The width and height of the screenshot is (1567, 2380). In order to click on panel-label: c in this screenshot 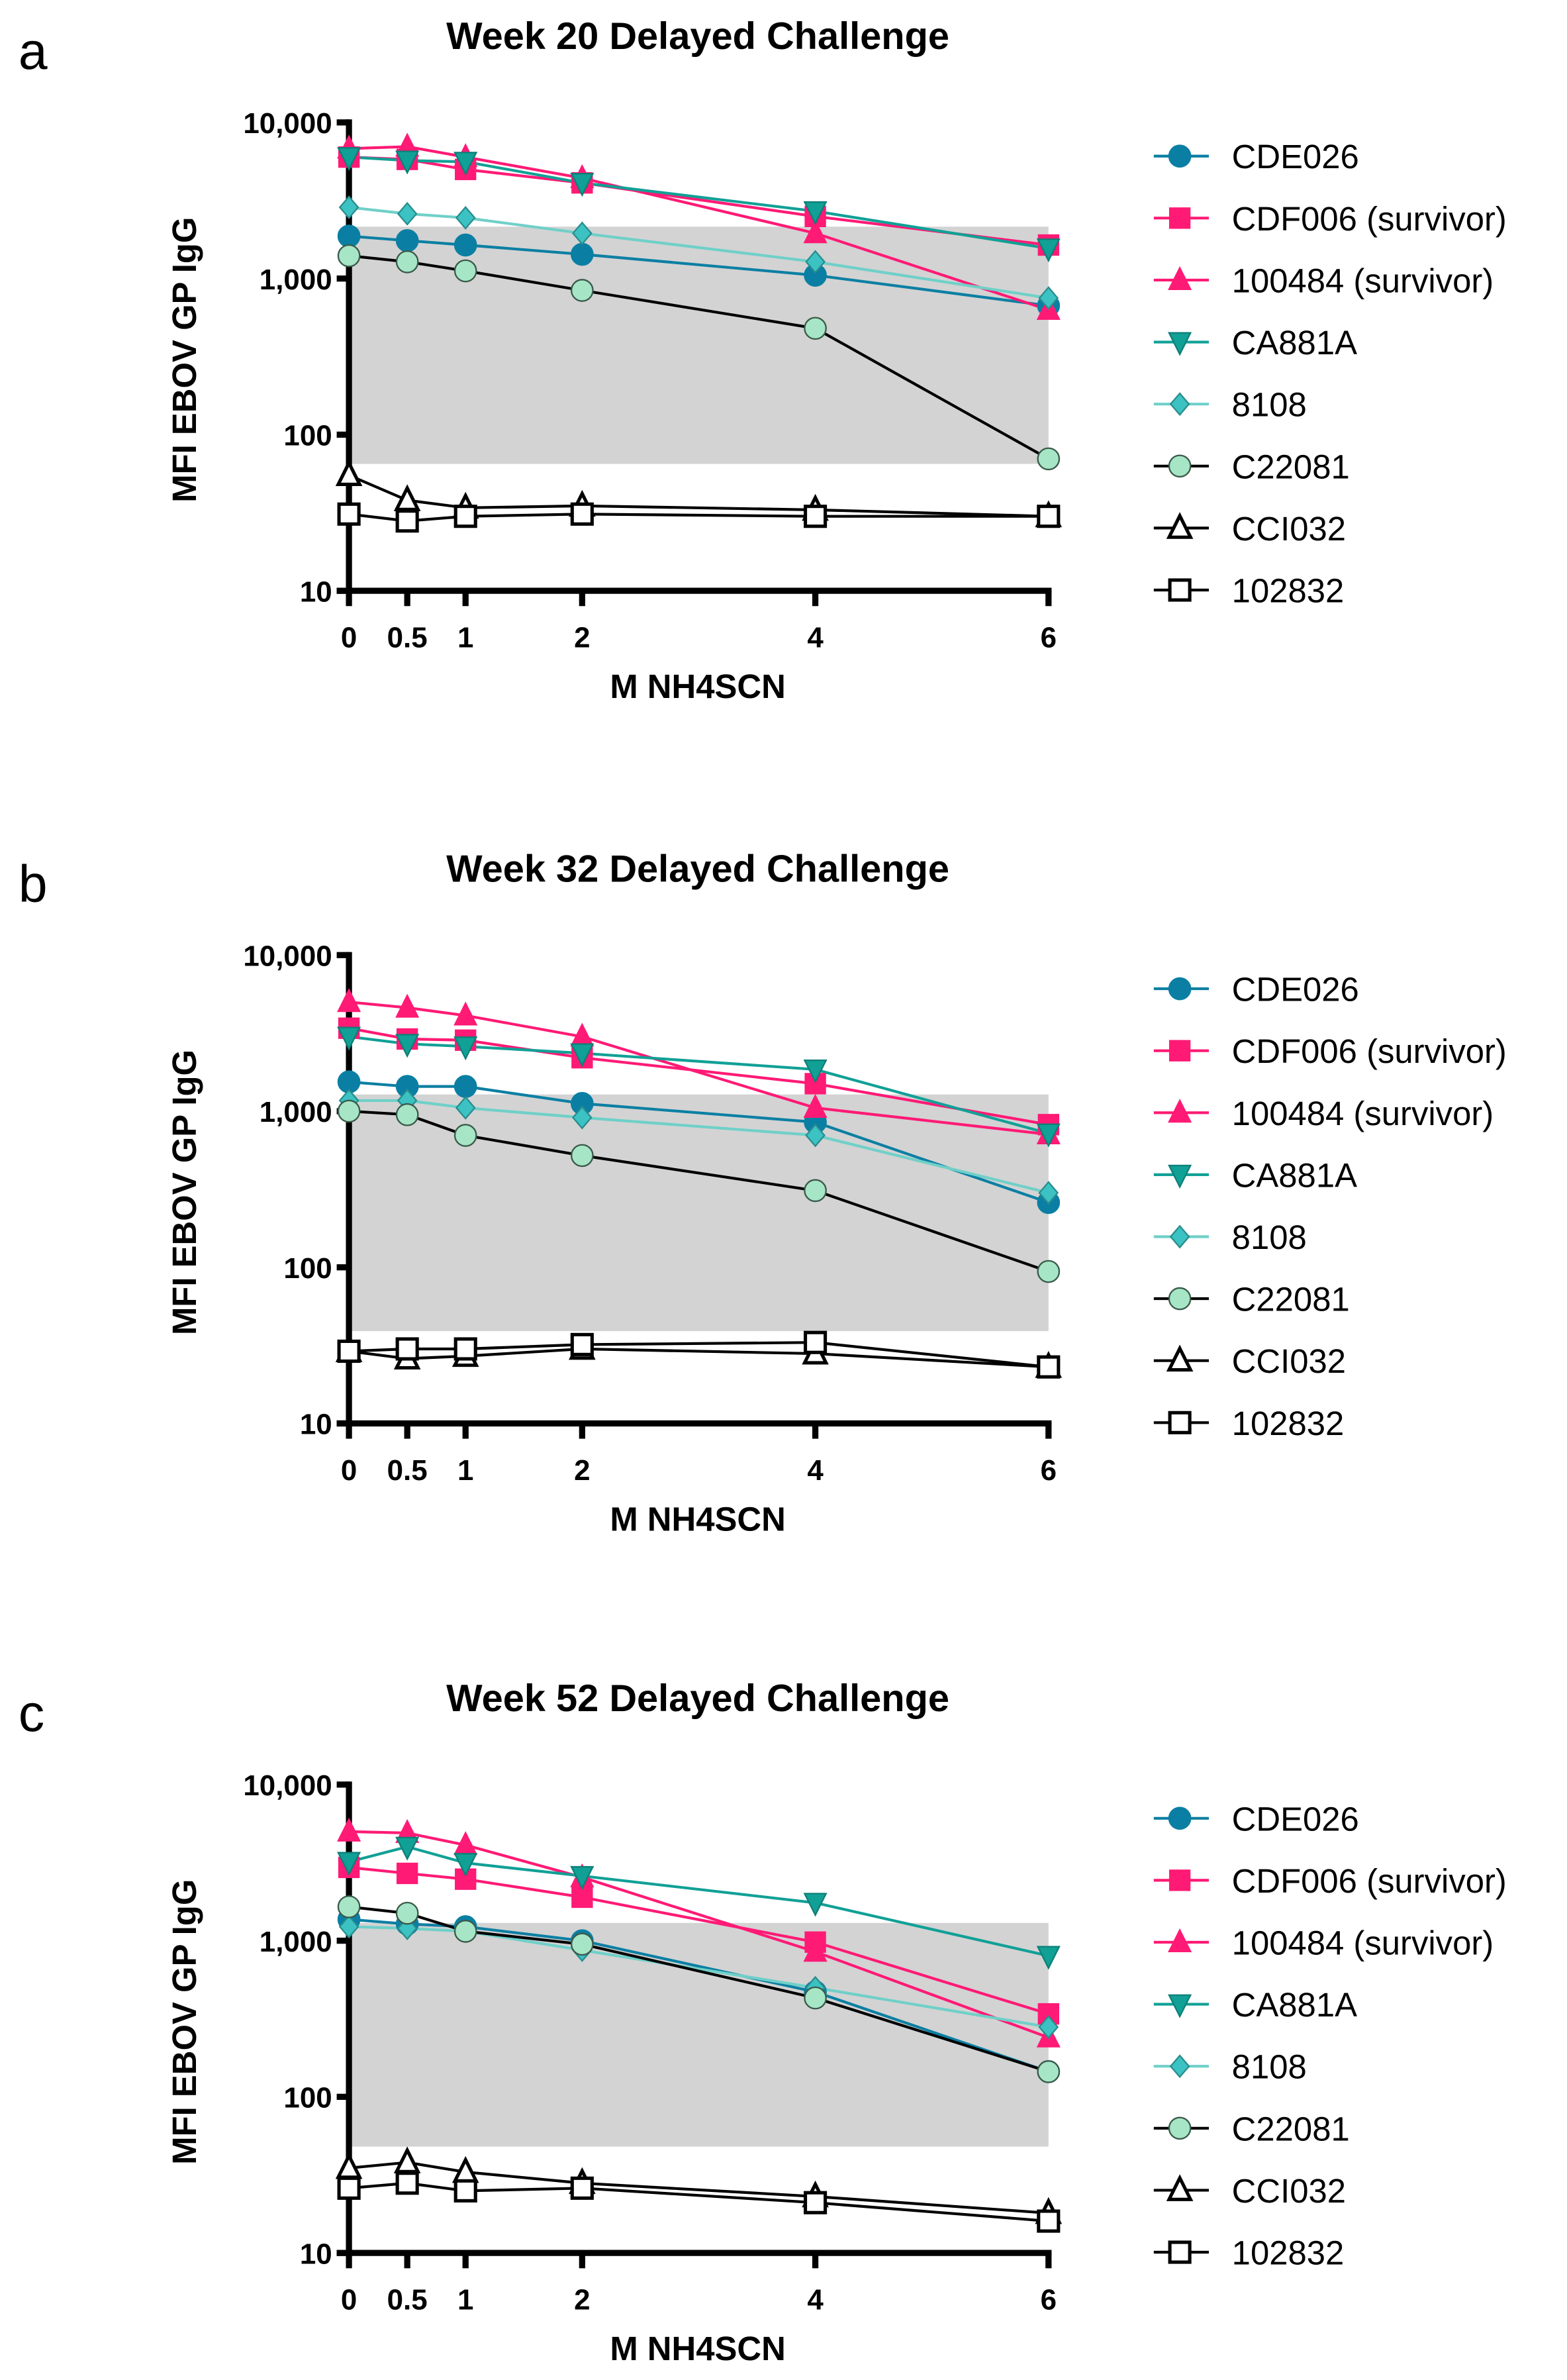, I will do `click(31, 1713)`.